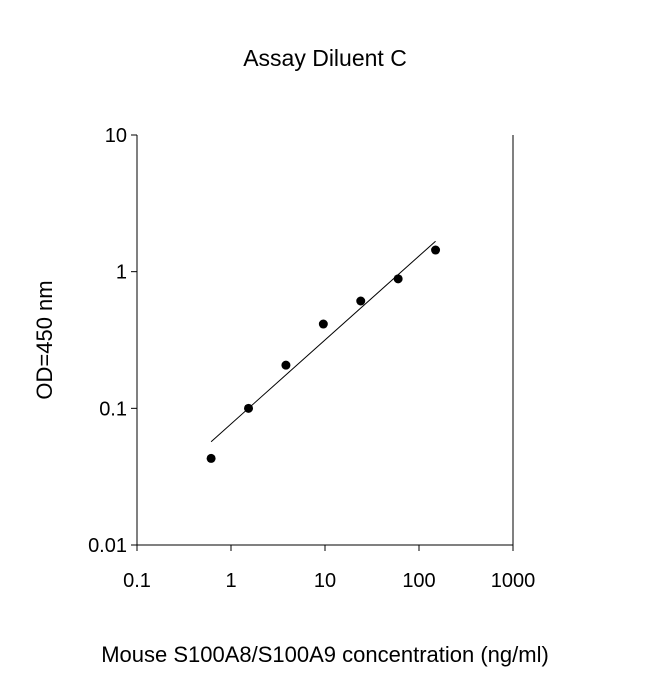 This screenshot has height=674, width=650. What do you see at coordinates (418, 581) in the screenshot?
I see `x-tick-label: 100` at bounding box center [418, 581].